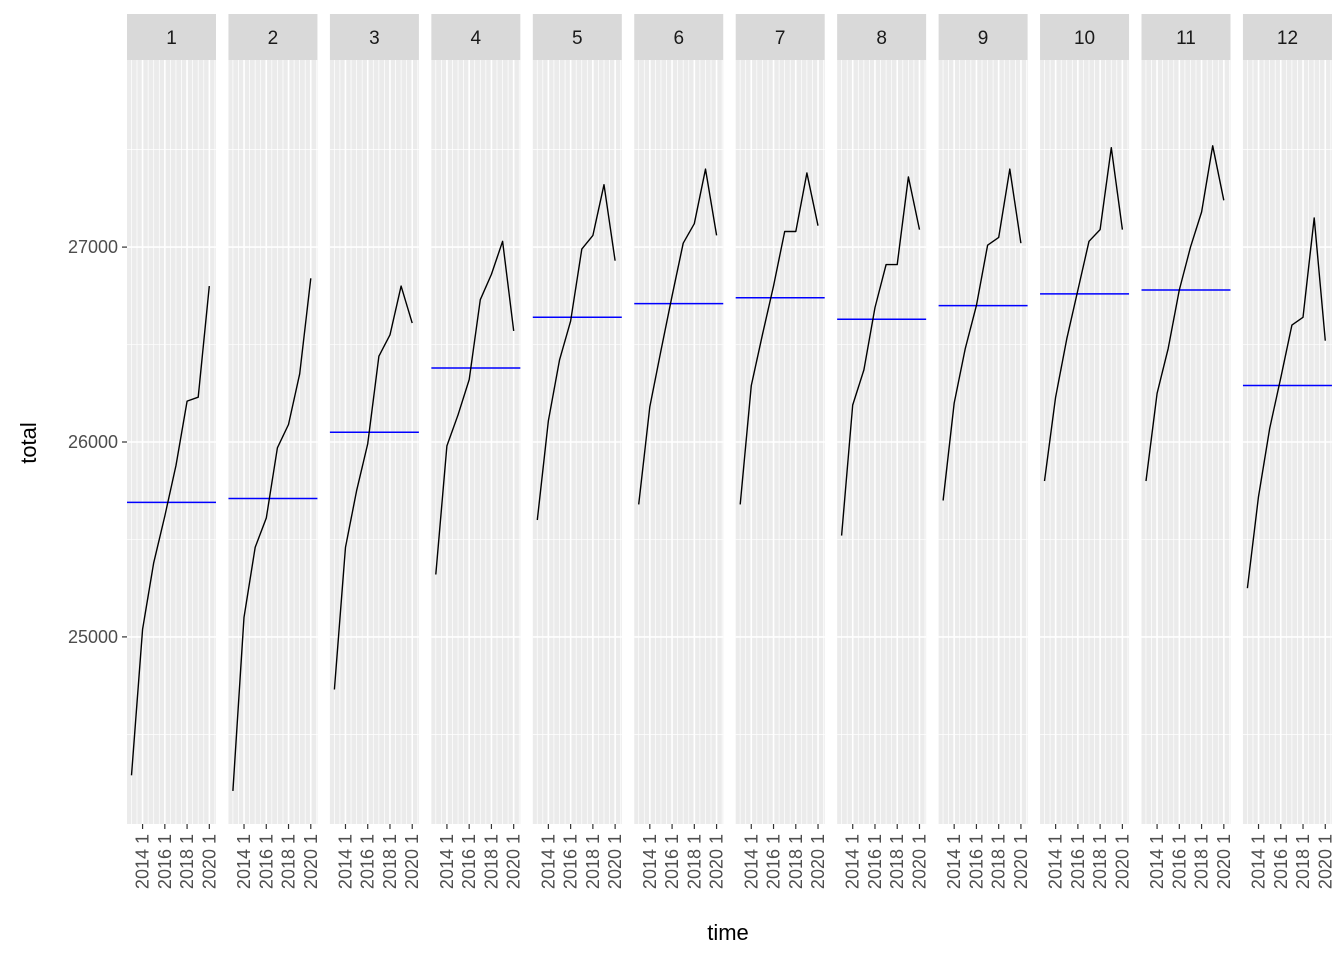 The width and height of the screenshot is (1344, 960). I want to click on facet-strip-label: 5, so click(577, 38).